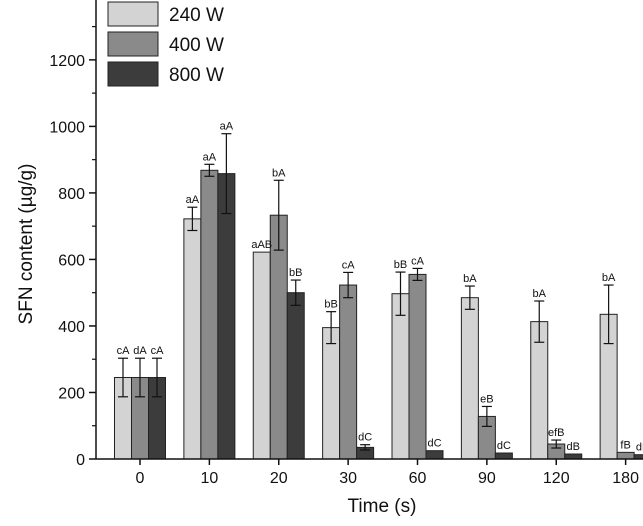 This screenshot has height=526, width=643. Describe the element at coordinates (196, 75) in the screenshot. I see `legend-label: 800 W` at that location.